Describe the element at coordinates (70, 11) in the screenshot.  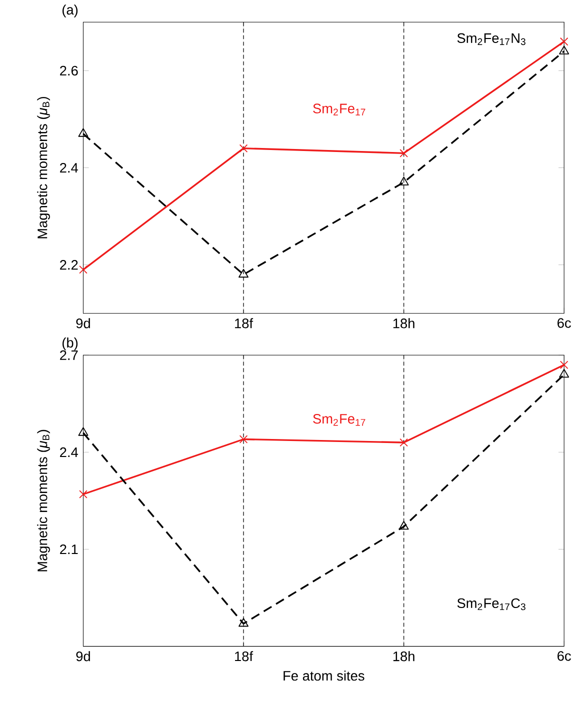
I see `text: (a)` at that location.